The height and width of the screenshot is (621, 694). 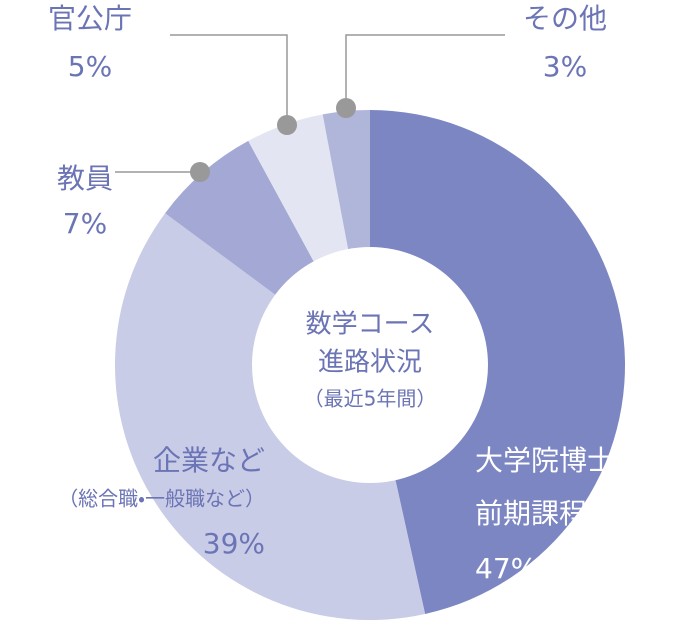 I want to click on center-title: 進路状況, so click(x=370, y=363).